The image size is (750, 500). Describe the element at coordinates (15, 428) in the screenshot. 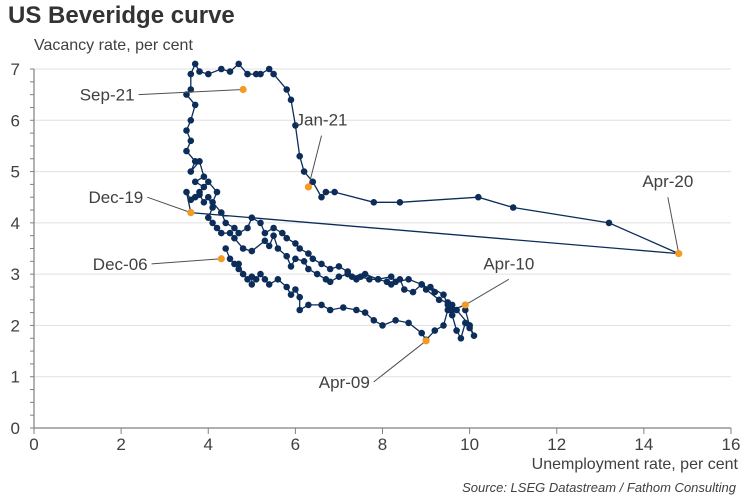

I see `y-tick-label: 0` at that location.